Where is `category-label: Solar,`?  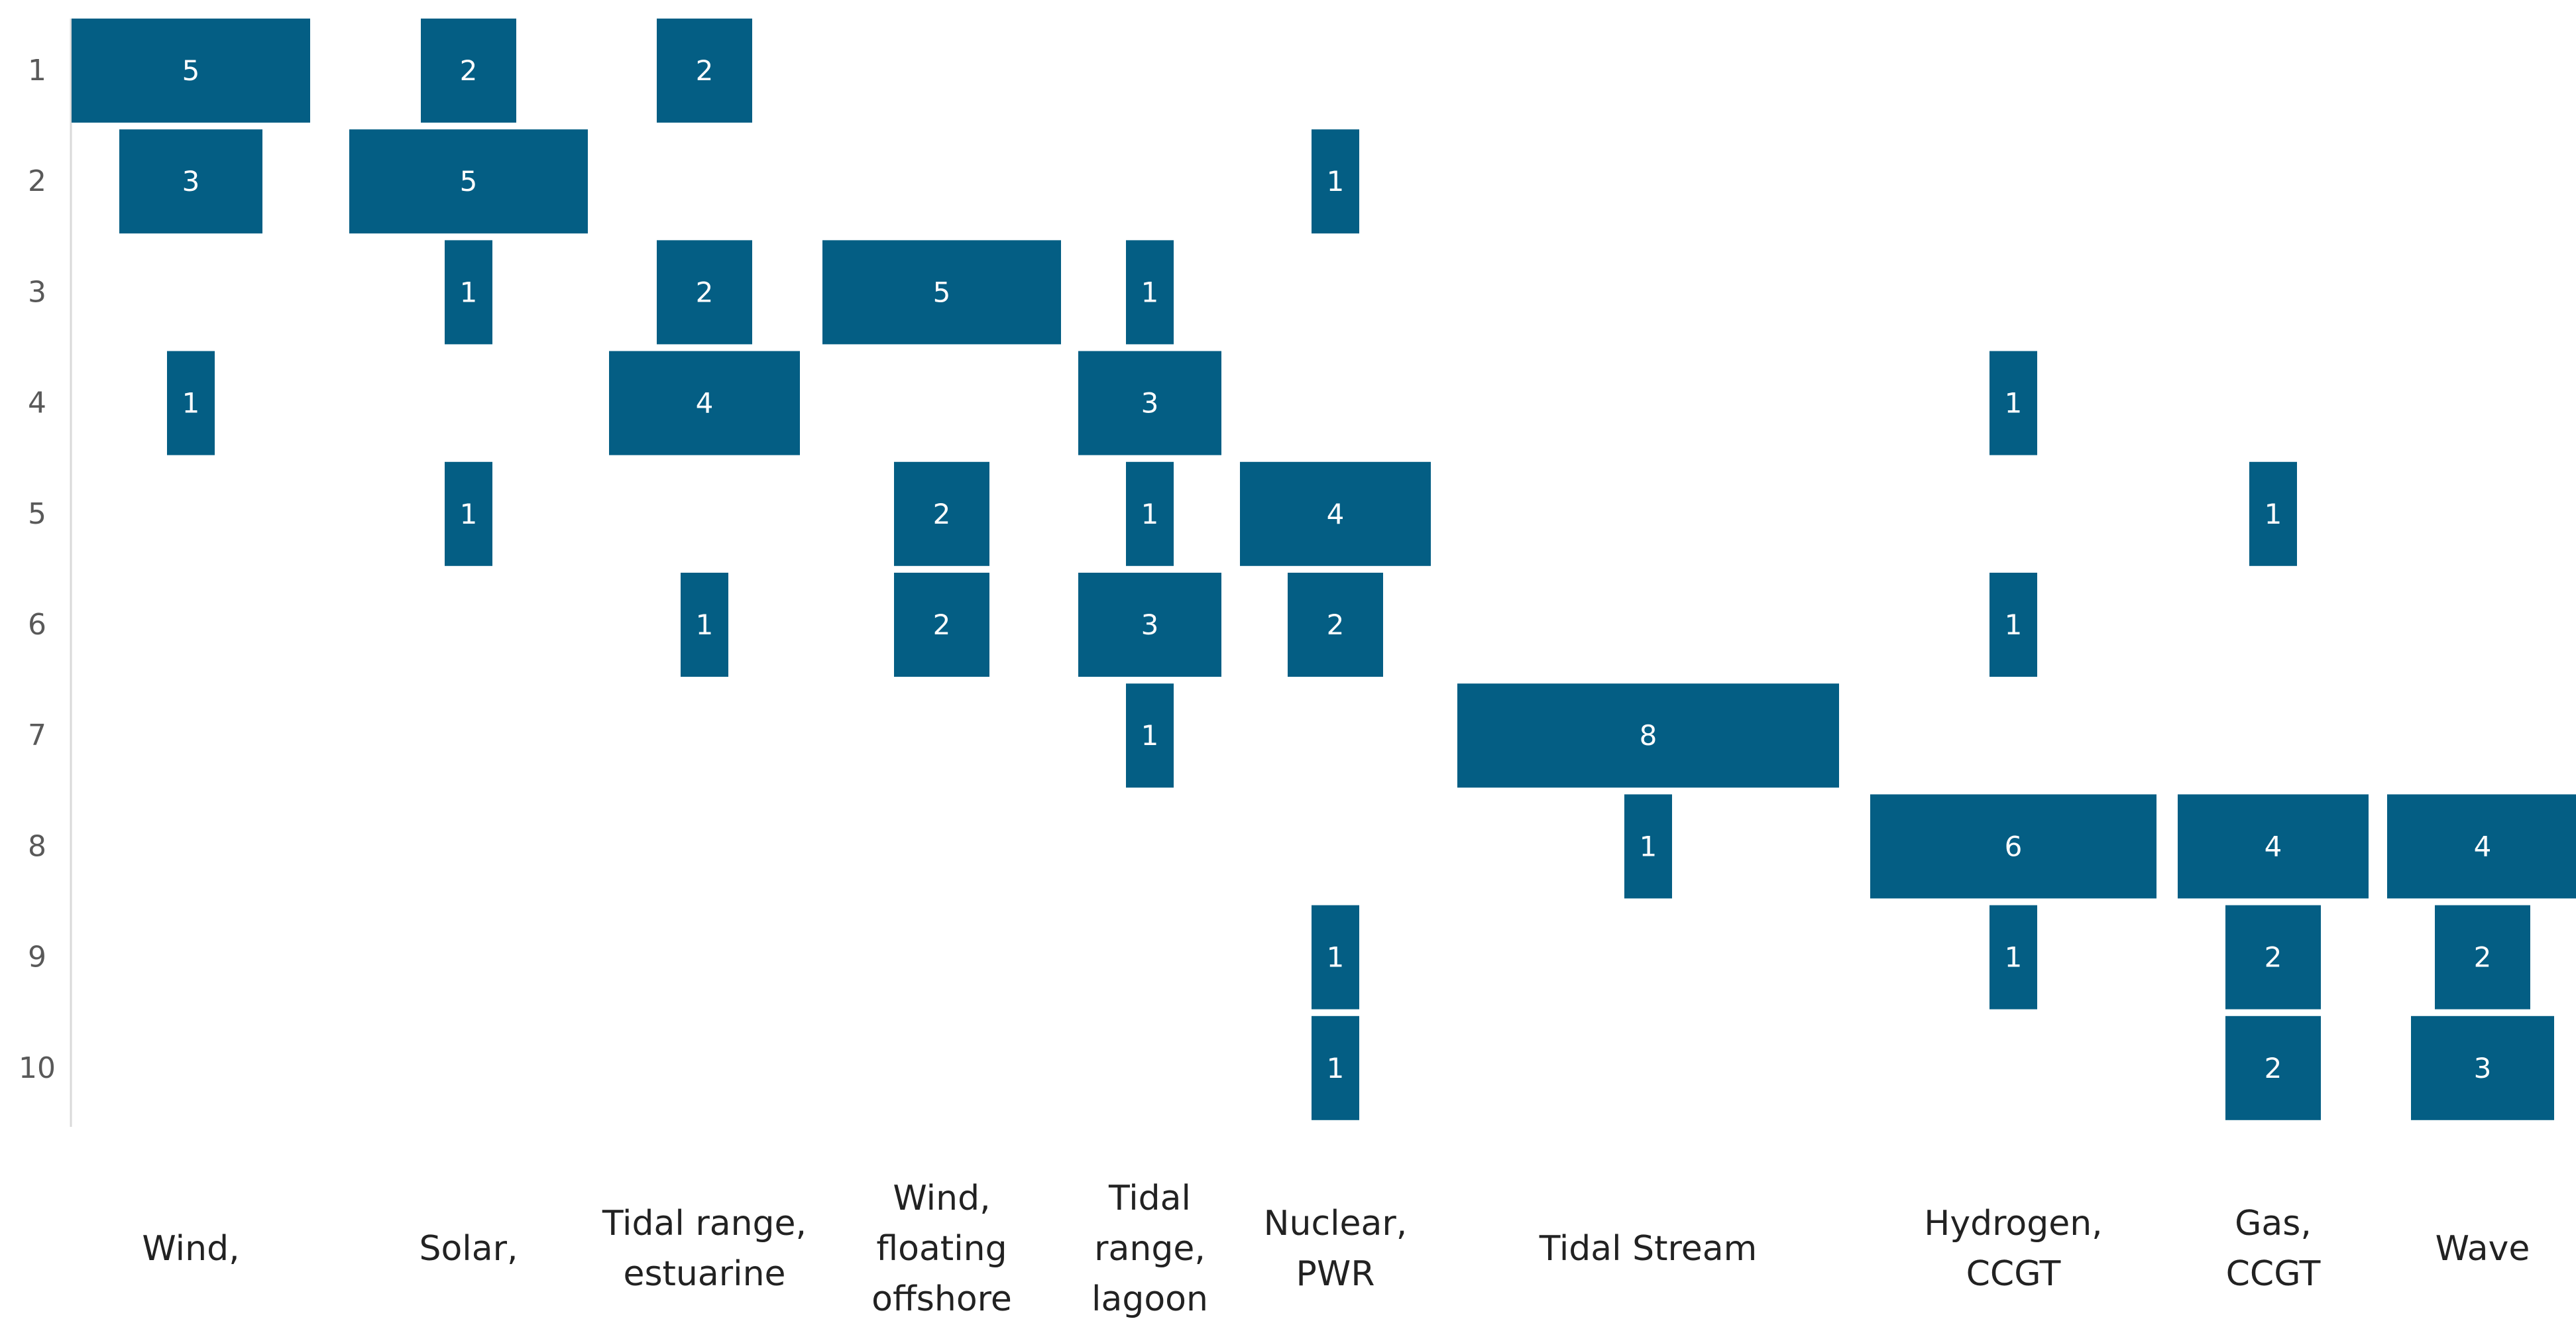
category-label: Solar, is located at coordinates (468, 1249).